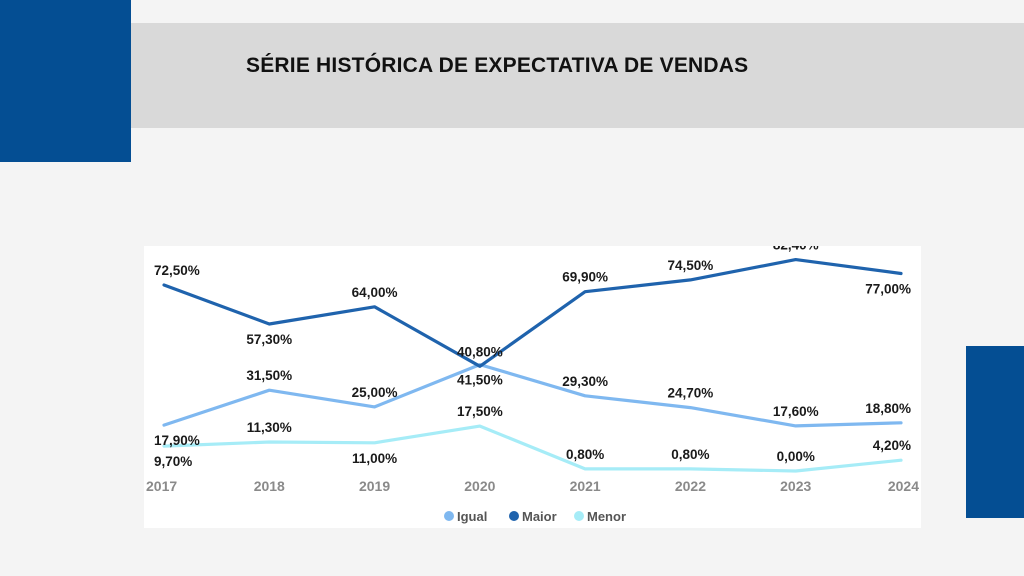  I want to click on decorative-blue-block-right, so click(995, 432).